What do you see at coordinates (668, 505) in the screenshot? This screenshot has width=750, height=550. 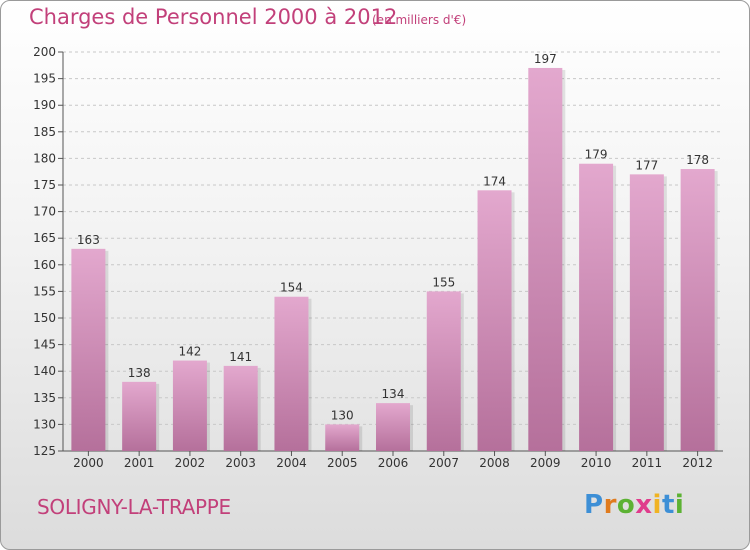 I see `brand-letter: t` at bounding box center [668, 505].